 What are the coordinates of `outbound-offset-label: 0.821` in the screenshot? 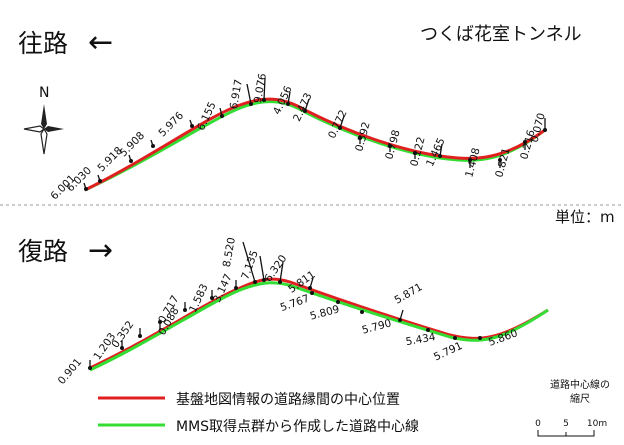 It's located at (502, 163).